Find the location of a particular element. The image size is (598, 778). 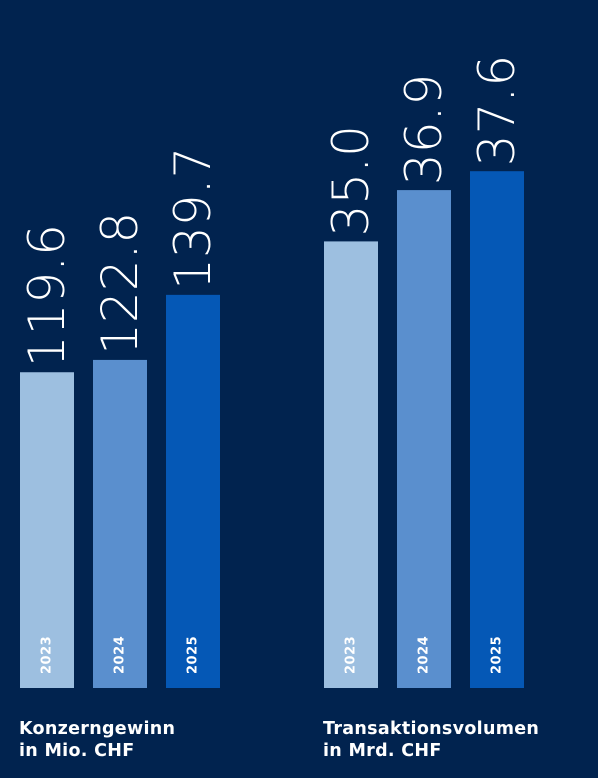

konzerngewinn-title: Konzerngewinn is located at coordinates (97, 729).